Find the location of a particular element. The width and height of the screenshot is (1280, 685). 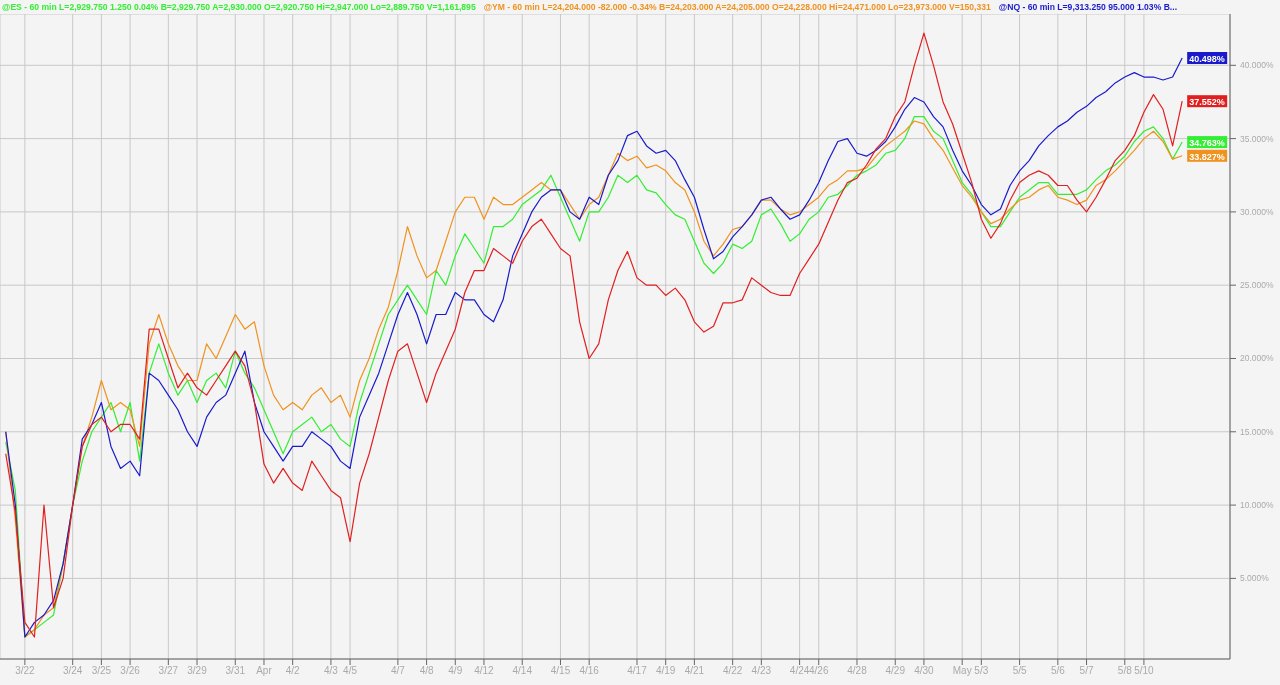

x-tick-label: 4/28 is located at coordinates (857, 671).